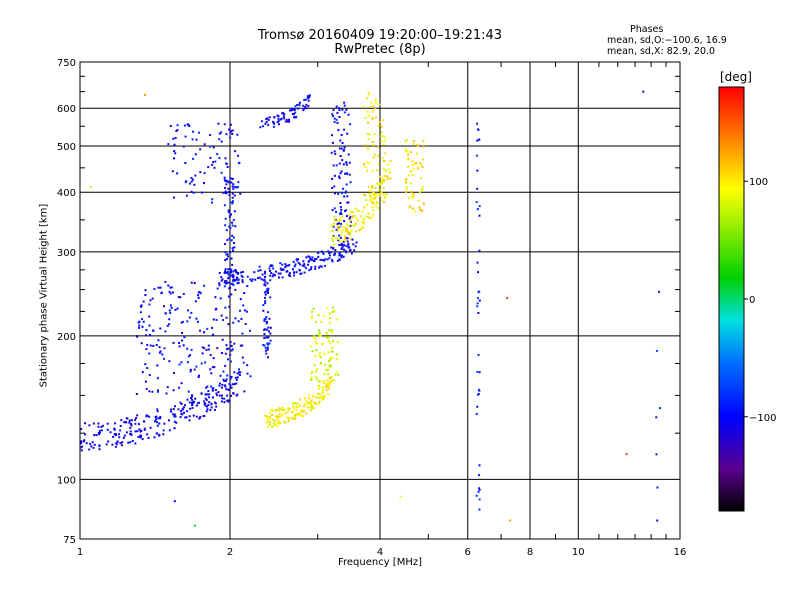 The image size is (800, 600). Describe the element at coordinates (69, 540) in the screenshot. I see `y-tick-label: 75` at that location.